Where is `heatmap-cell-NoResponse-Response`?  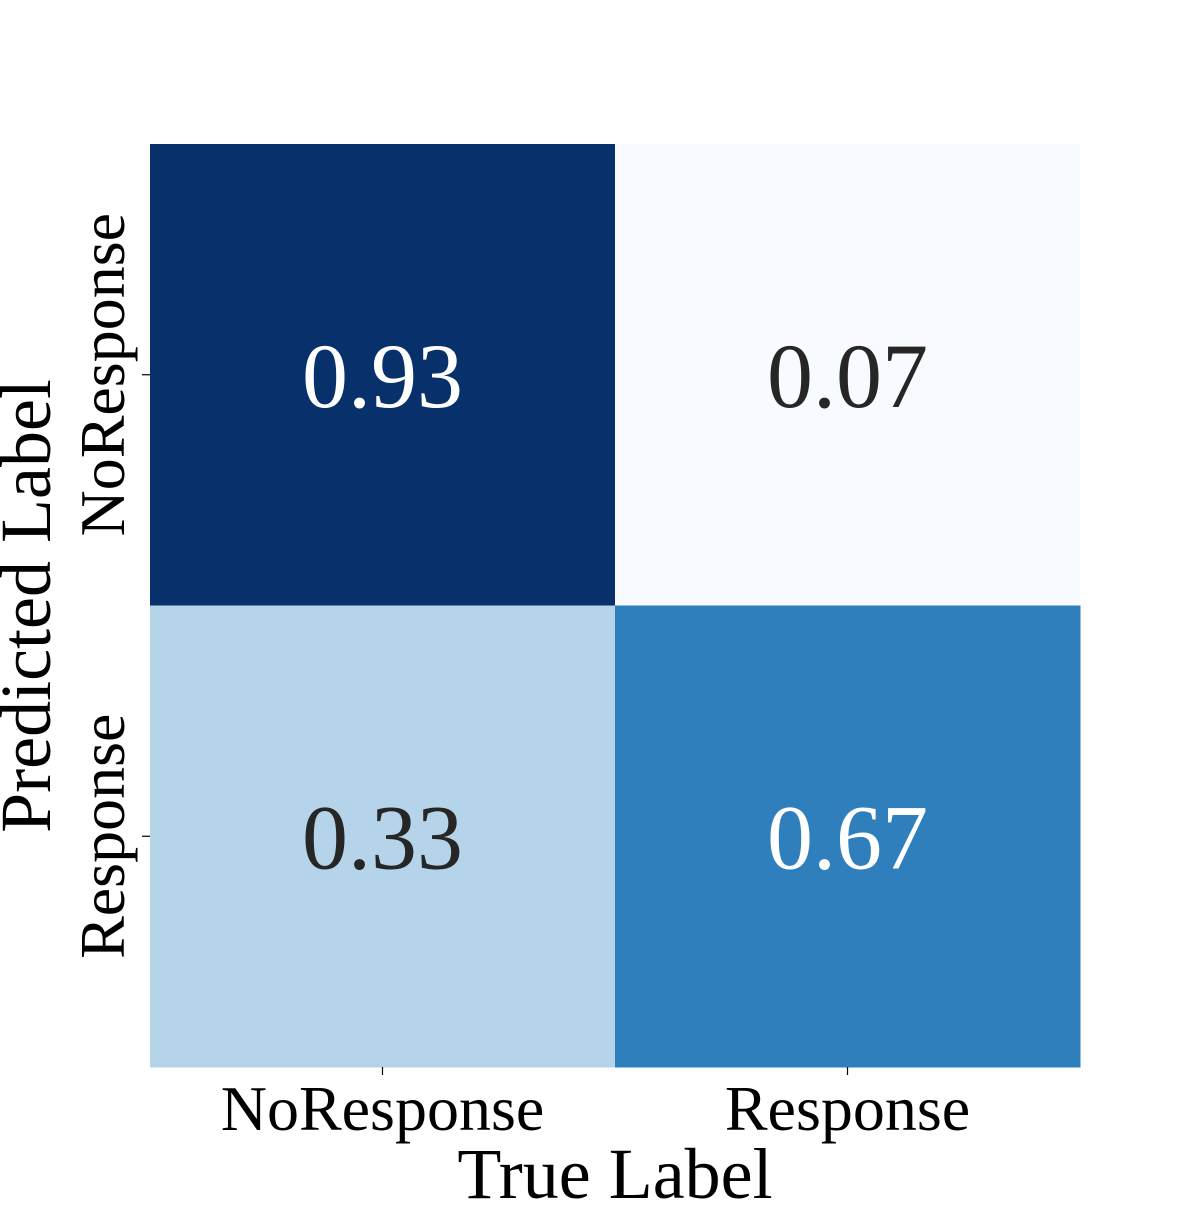
heatmap-cell-NoResponse-Response is located at coordinates (848, 375).